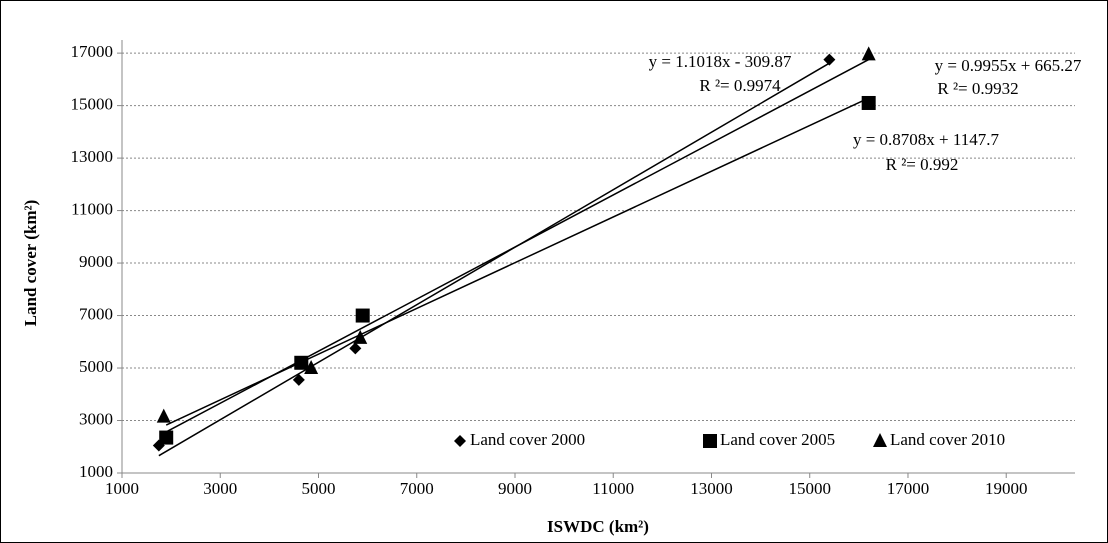 The height and width of the screenshot is (543, 1108). I want to click on trendline-equation: y = 1.1018x - 309.87, so click(720, 61).